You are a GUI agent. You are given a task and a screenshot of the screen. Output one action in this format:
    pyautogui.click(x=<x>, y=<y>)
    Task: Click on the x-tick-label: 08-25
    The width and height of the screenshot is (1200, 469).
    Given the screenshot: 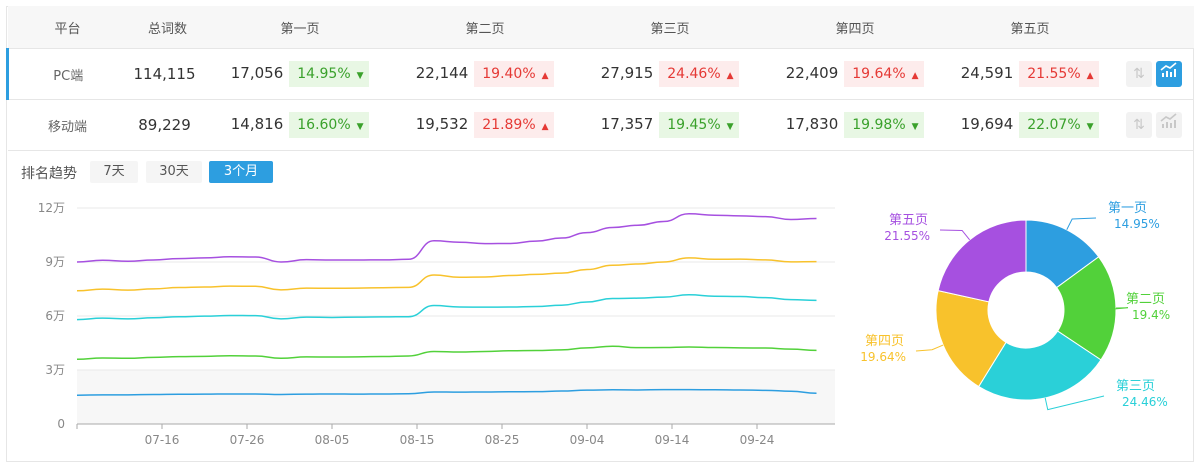 What is the action you would take?
    pyautogui.click(x=502, y=440)
    